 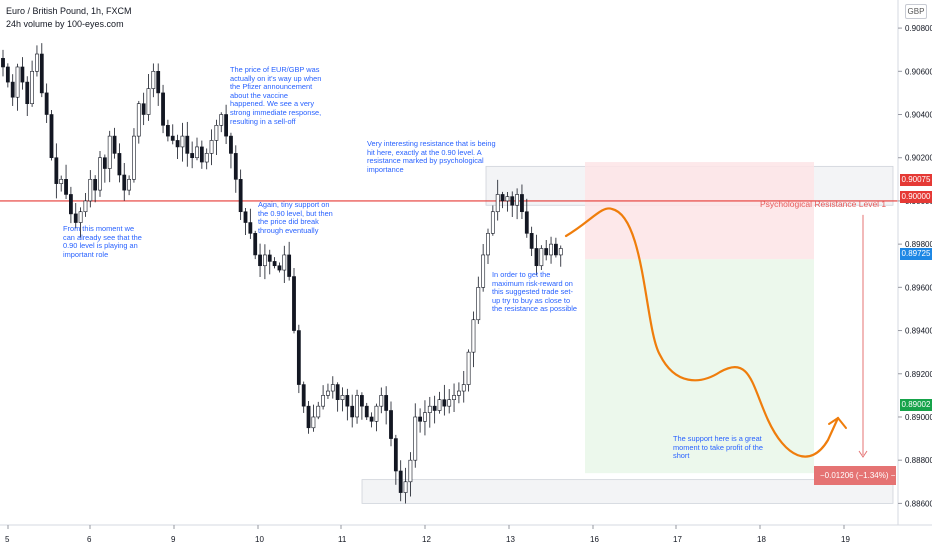 I want to click on x-tick-label: 10, so click(x=259, y=539).